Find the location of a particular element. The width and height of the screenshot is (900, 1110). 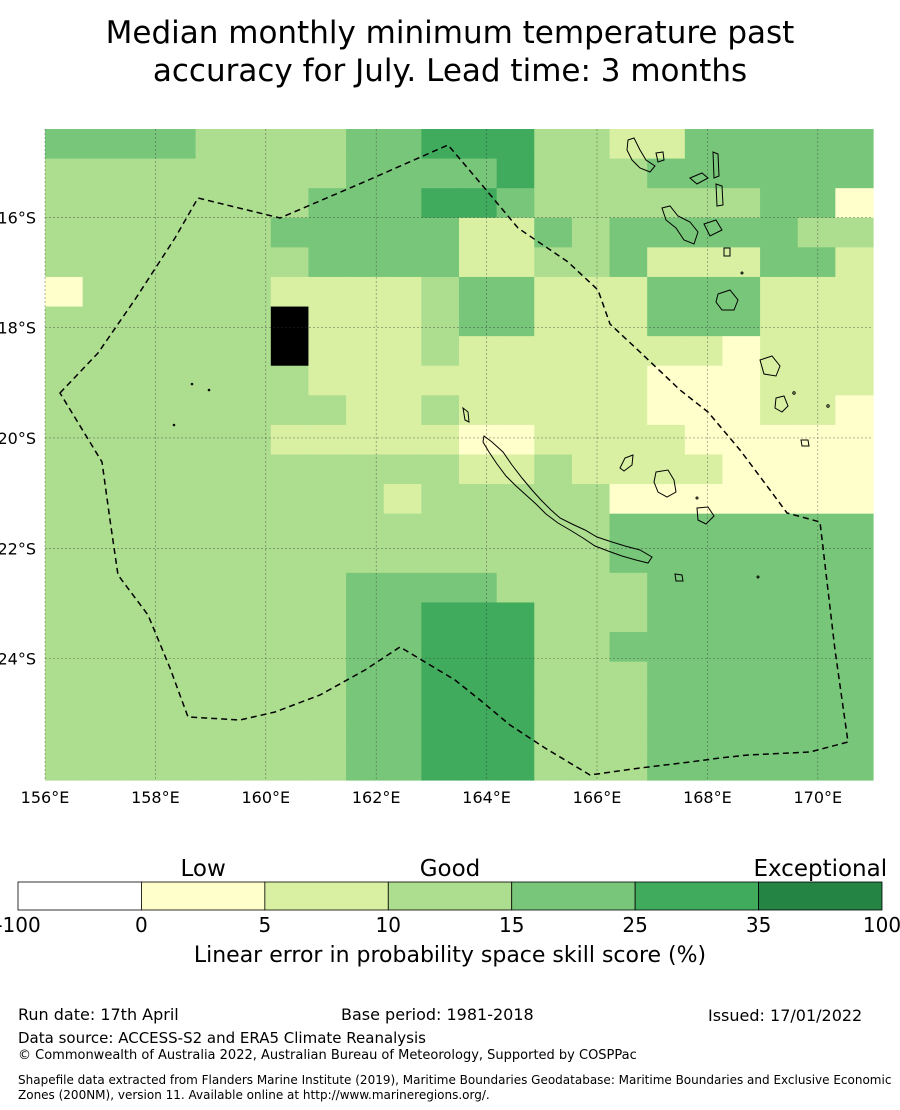

colorbar-tick-label: 10 is located at coordinates (388, 925).